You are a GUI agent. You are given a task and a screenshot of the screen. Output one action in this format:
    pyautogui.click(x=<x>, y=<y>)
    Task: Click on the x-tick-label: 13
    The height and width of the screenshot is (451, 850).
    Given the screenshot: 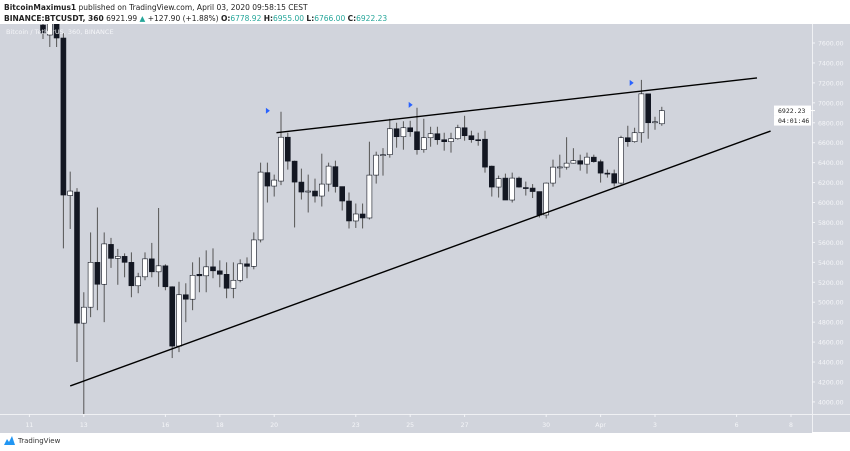 What is the action you would take?
    pyautogui.click(x=84, y=425)
    